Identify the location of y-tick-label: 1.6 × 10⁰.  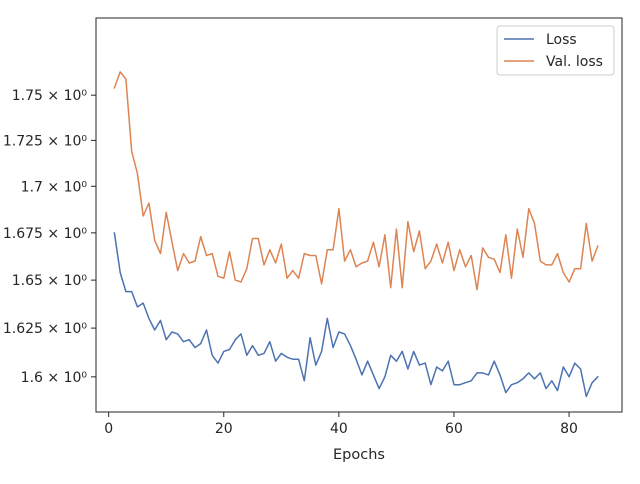
(54, 378).